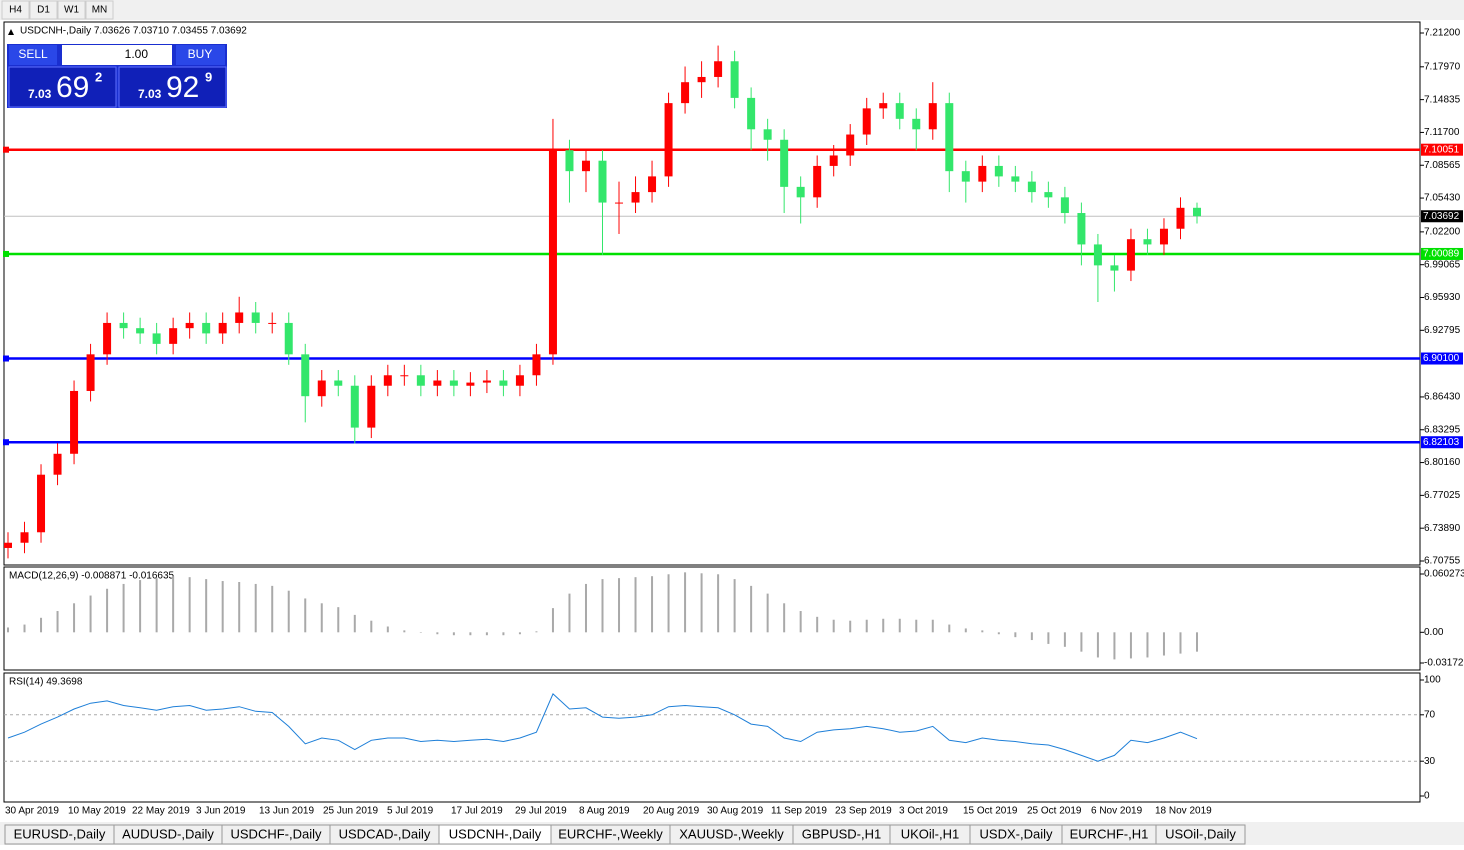 The width and height of the screenshot is (1464, 850). I want to click on sell-label: SELL, so click(33, 54).